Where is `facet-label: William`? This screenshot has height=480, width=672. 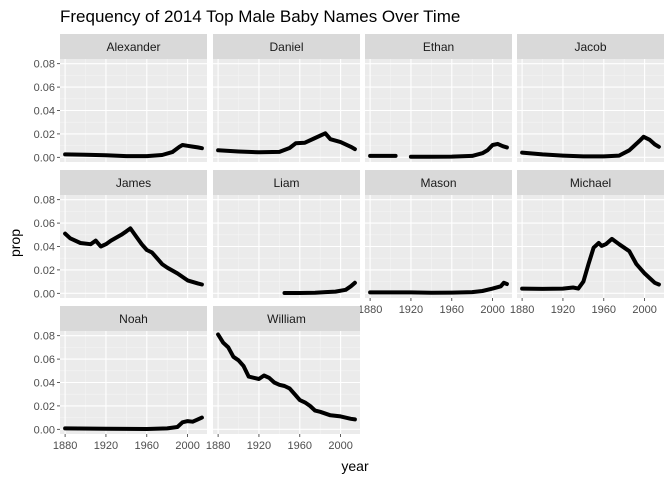 facet-label: William is located at coordinates (286, 319).